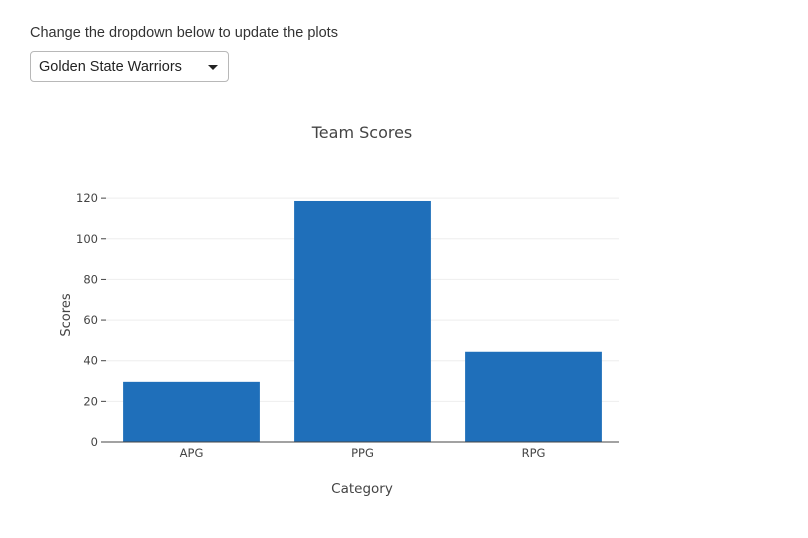  What do you see at coordinates (90, 361) in the screenshot?
I see `y-tick-label: 40` at bounding box center [90, 361].